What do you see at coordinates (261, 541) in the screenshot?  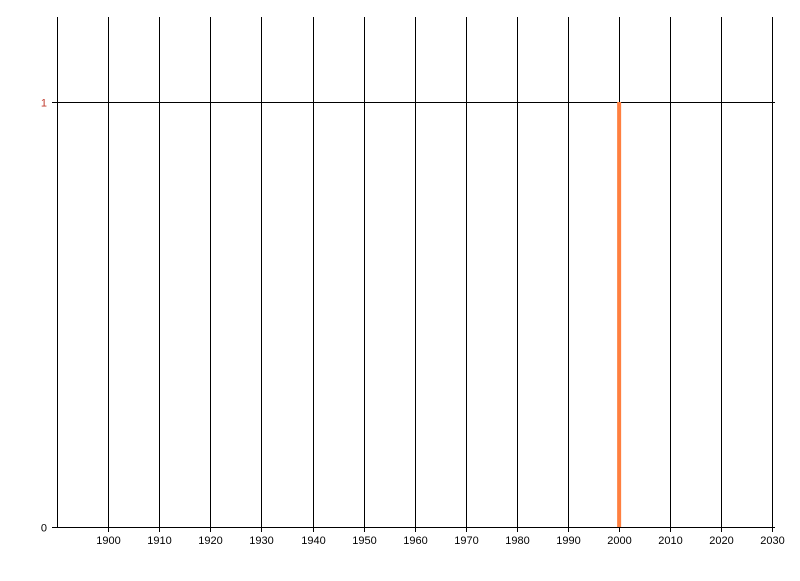 I see `x-tick-label: 1930` at bounding box center [261, 541].